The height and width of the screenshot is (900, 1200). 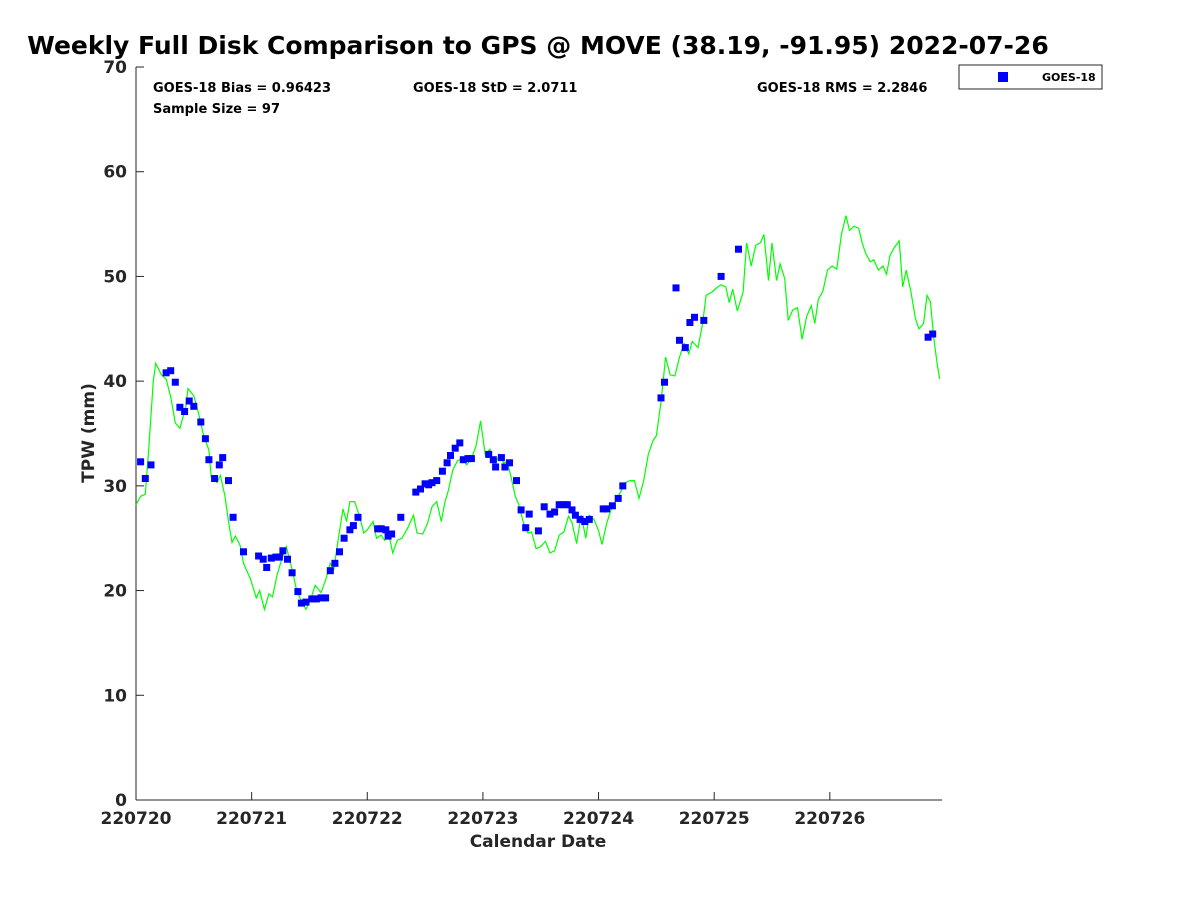 What do you see at coordinates (1069, 77) in the screenshot?
I see `legend-label-goes-18: GOES-18` at bounding box center [1069, 77].